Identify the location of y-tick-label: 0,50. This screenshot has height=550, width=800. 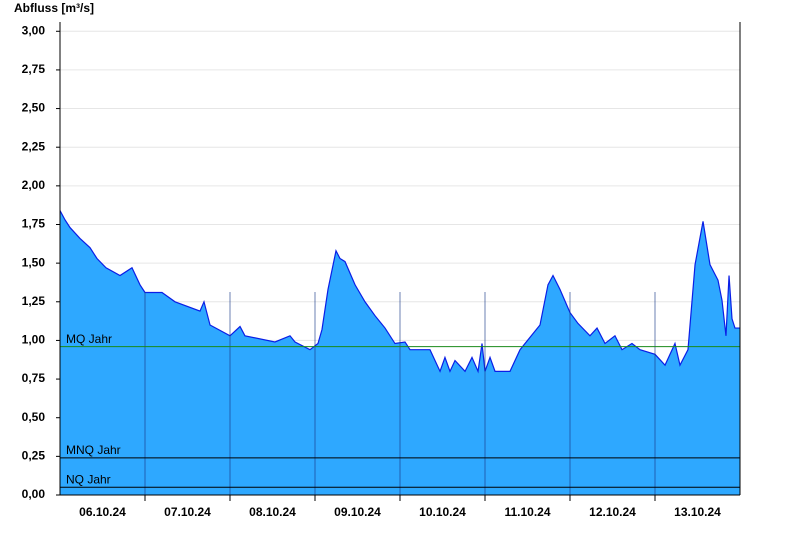
(34, 417).